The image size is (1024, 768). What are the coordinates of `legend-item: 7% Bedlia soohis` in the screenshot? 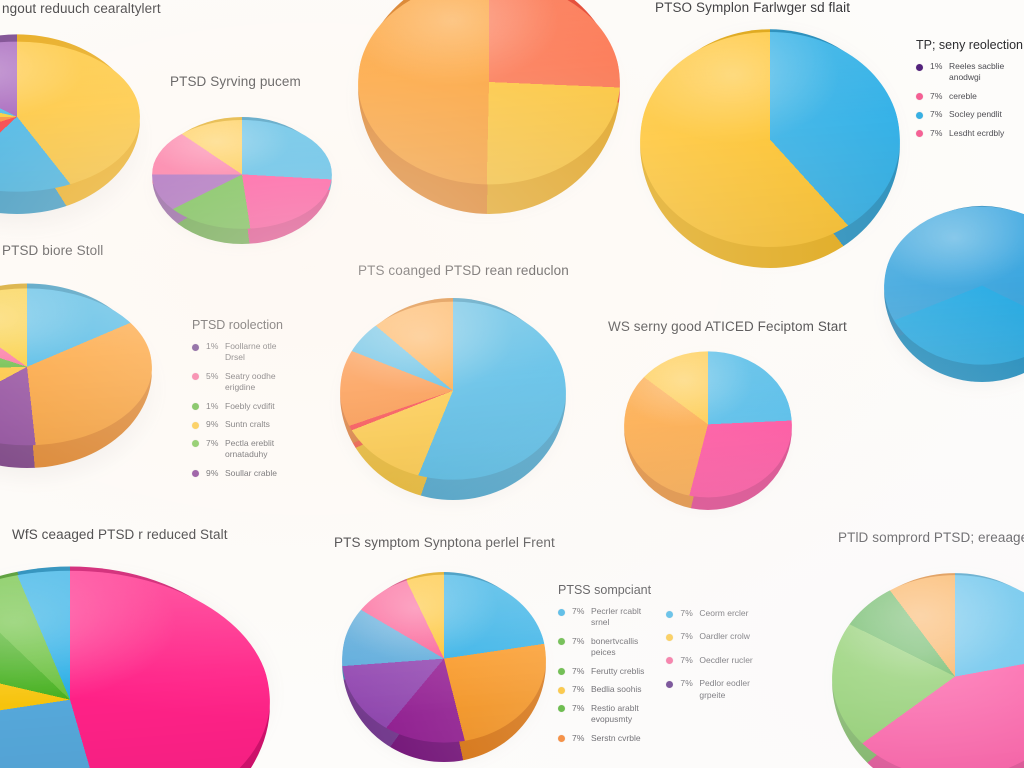 It's located at (601, 689).